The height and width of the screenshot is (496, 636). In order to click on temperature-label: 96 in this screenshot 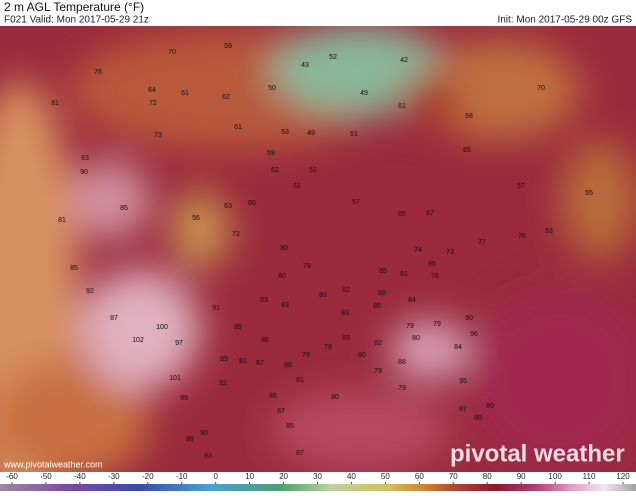, I will do `click(474, 334)`.